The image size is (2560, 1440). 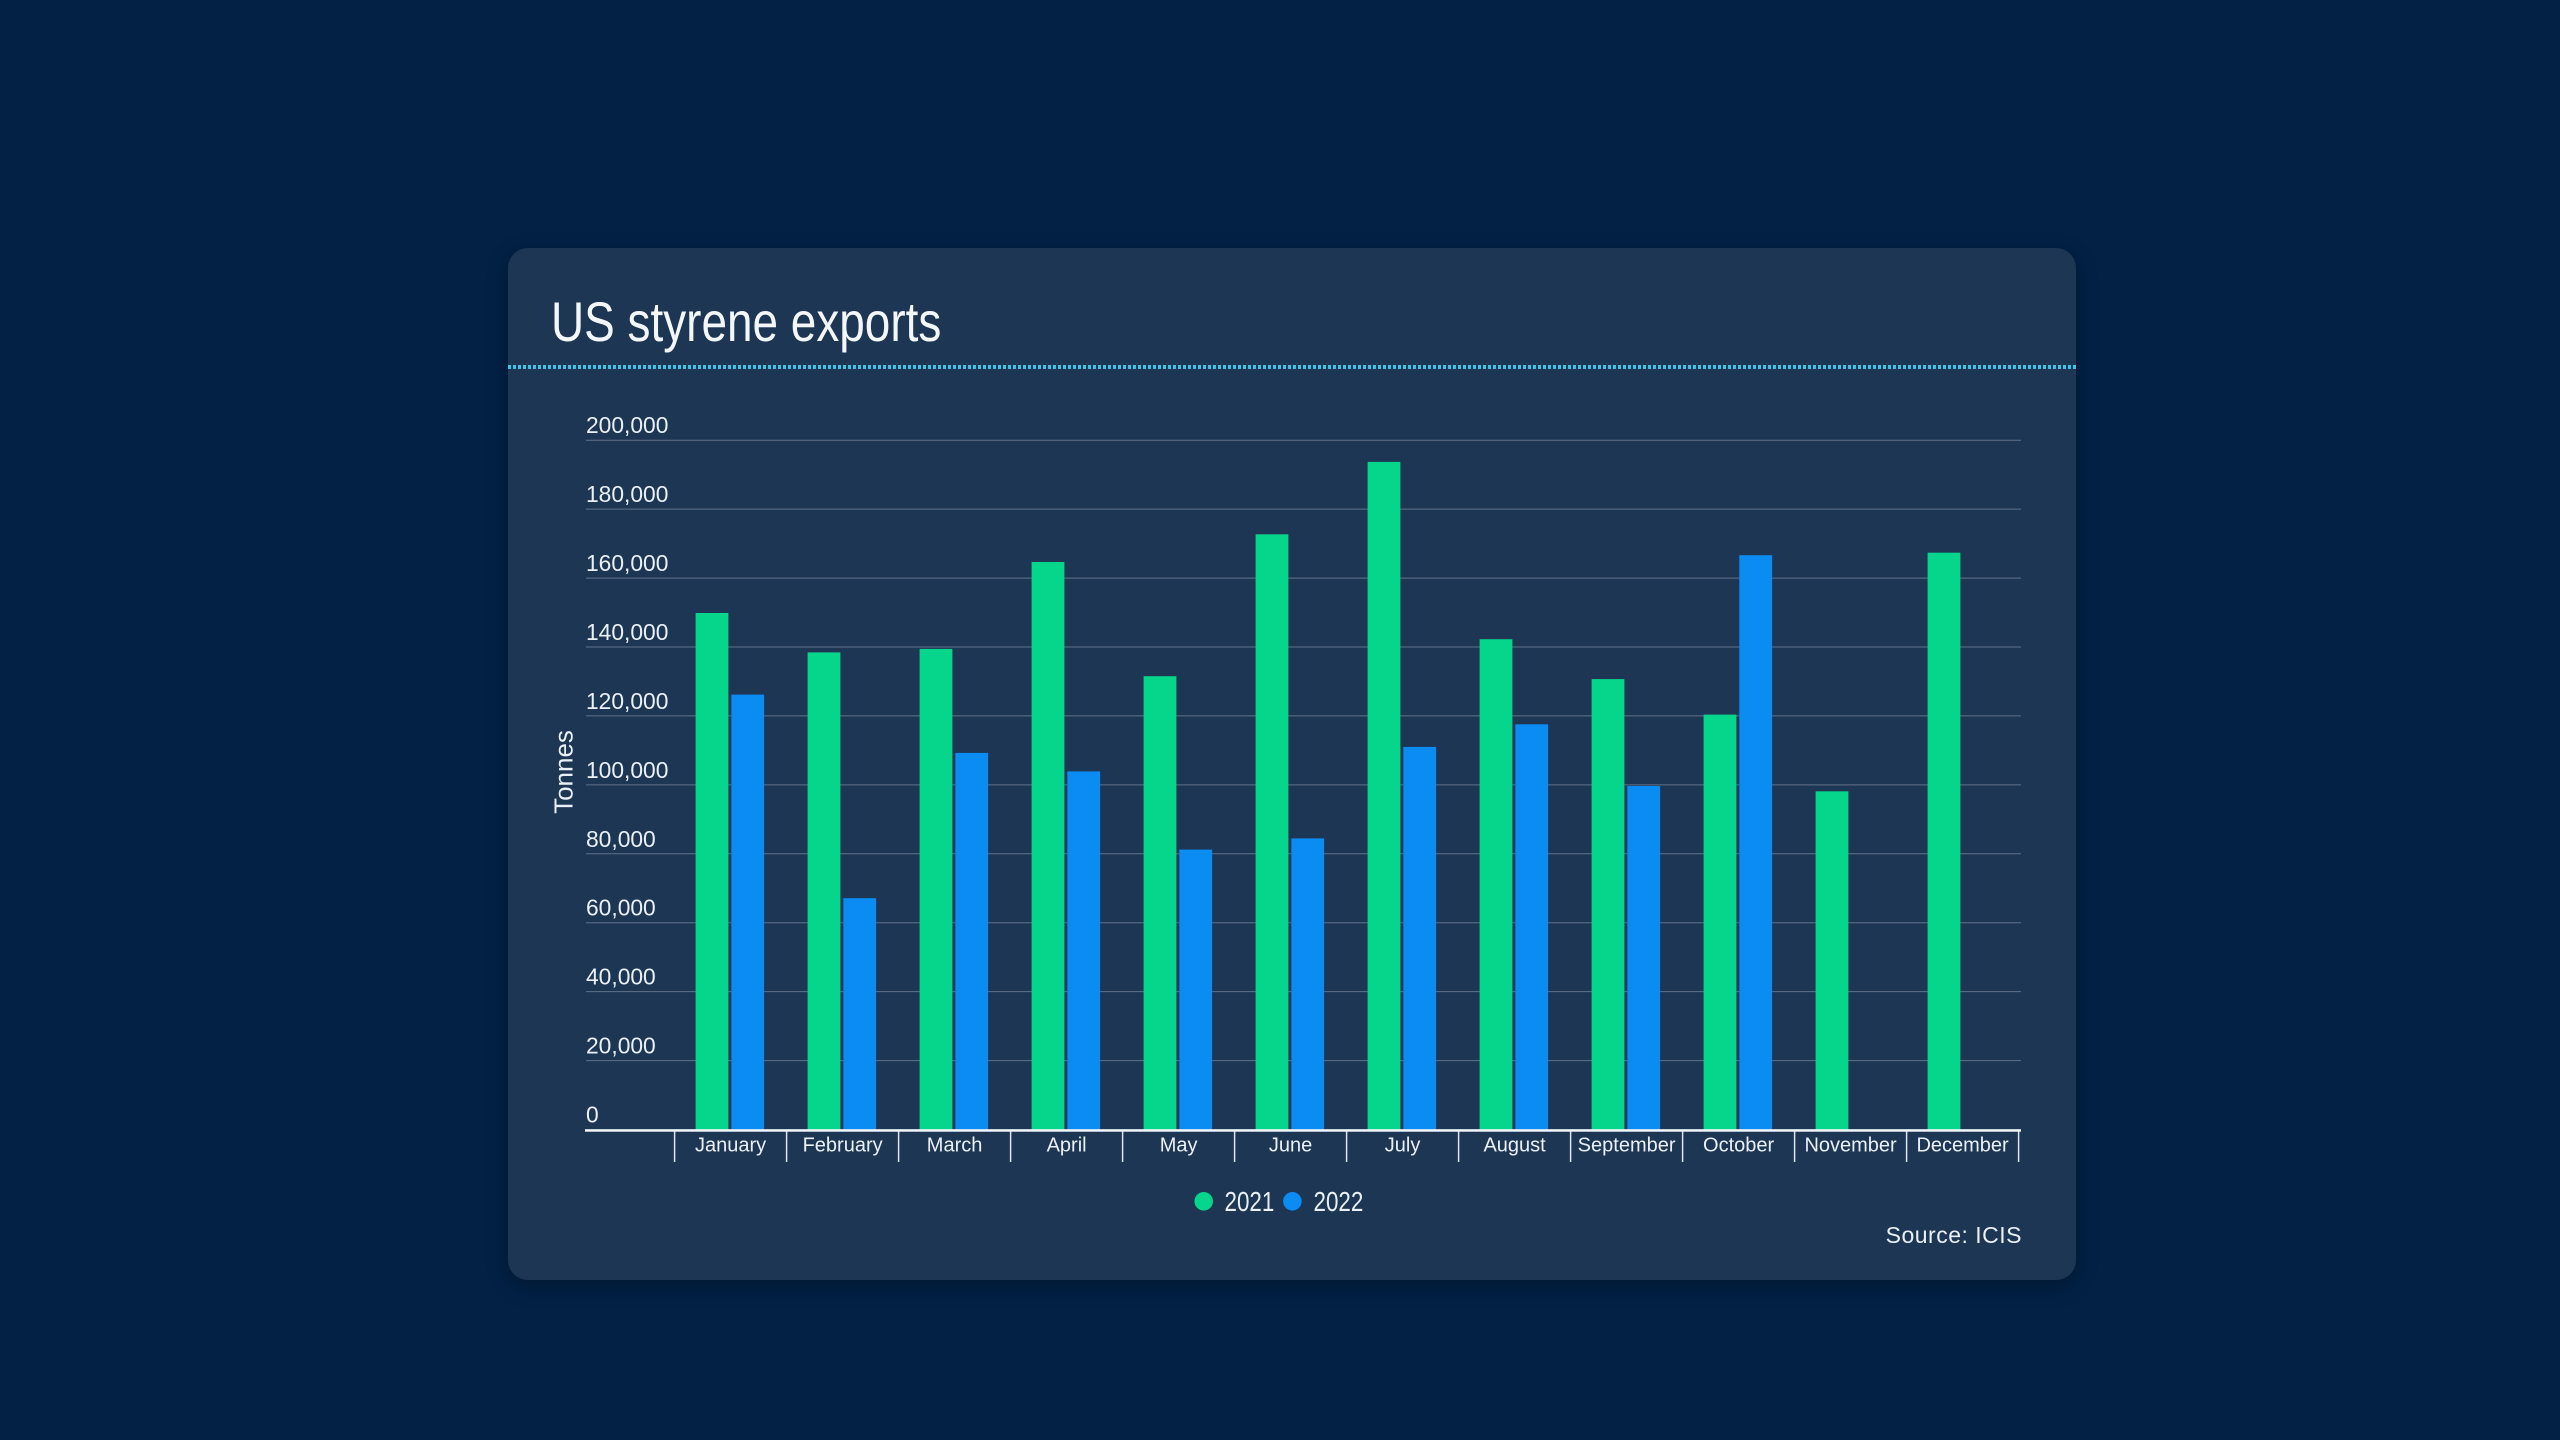 What do you see at coordinates (621, 977) in the screenshot?
I see `svg-text: 40,000` at bounding box center [621, 977].